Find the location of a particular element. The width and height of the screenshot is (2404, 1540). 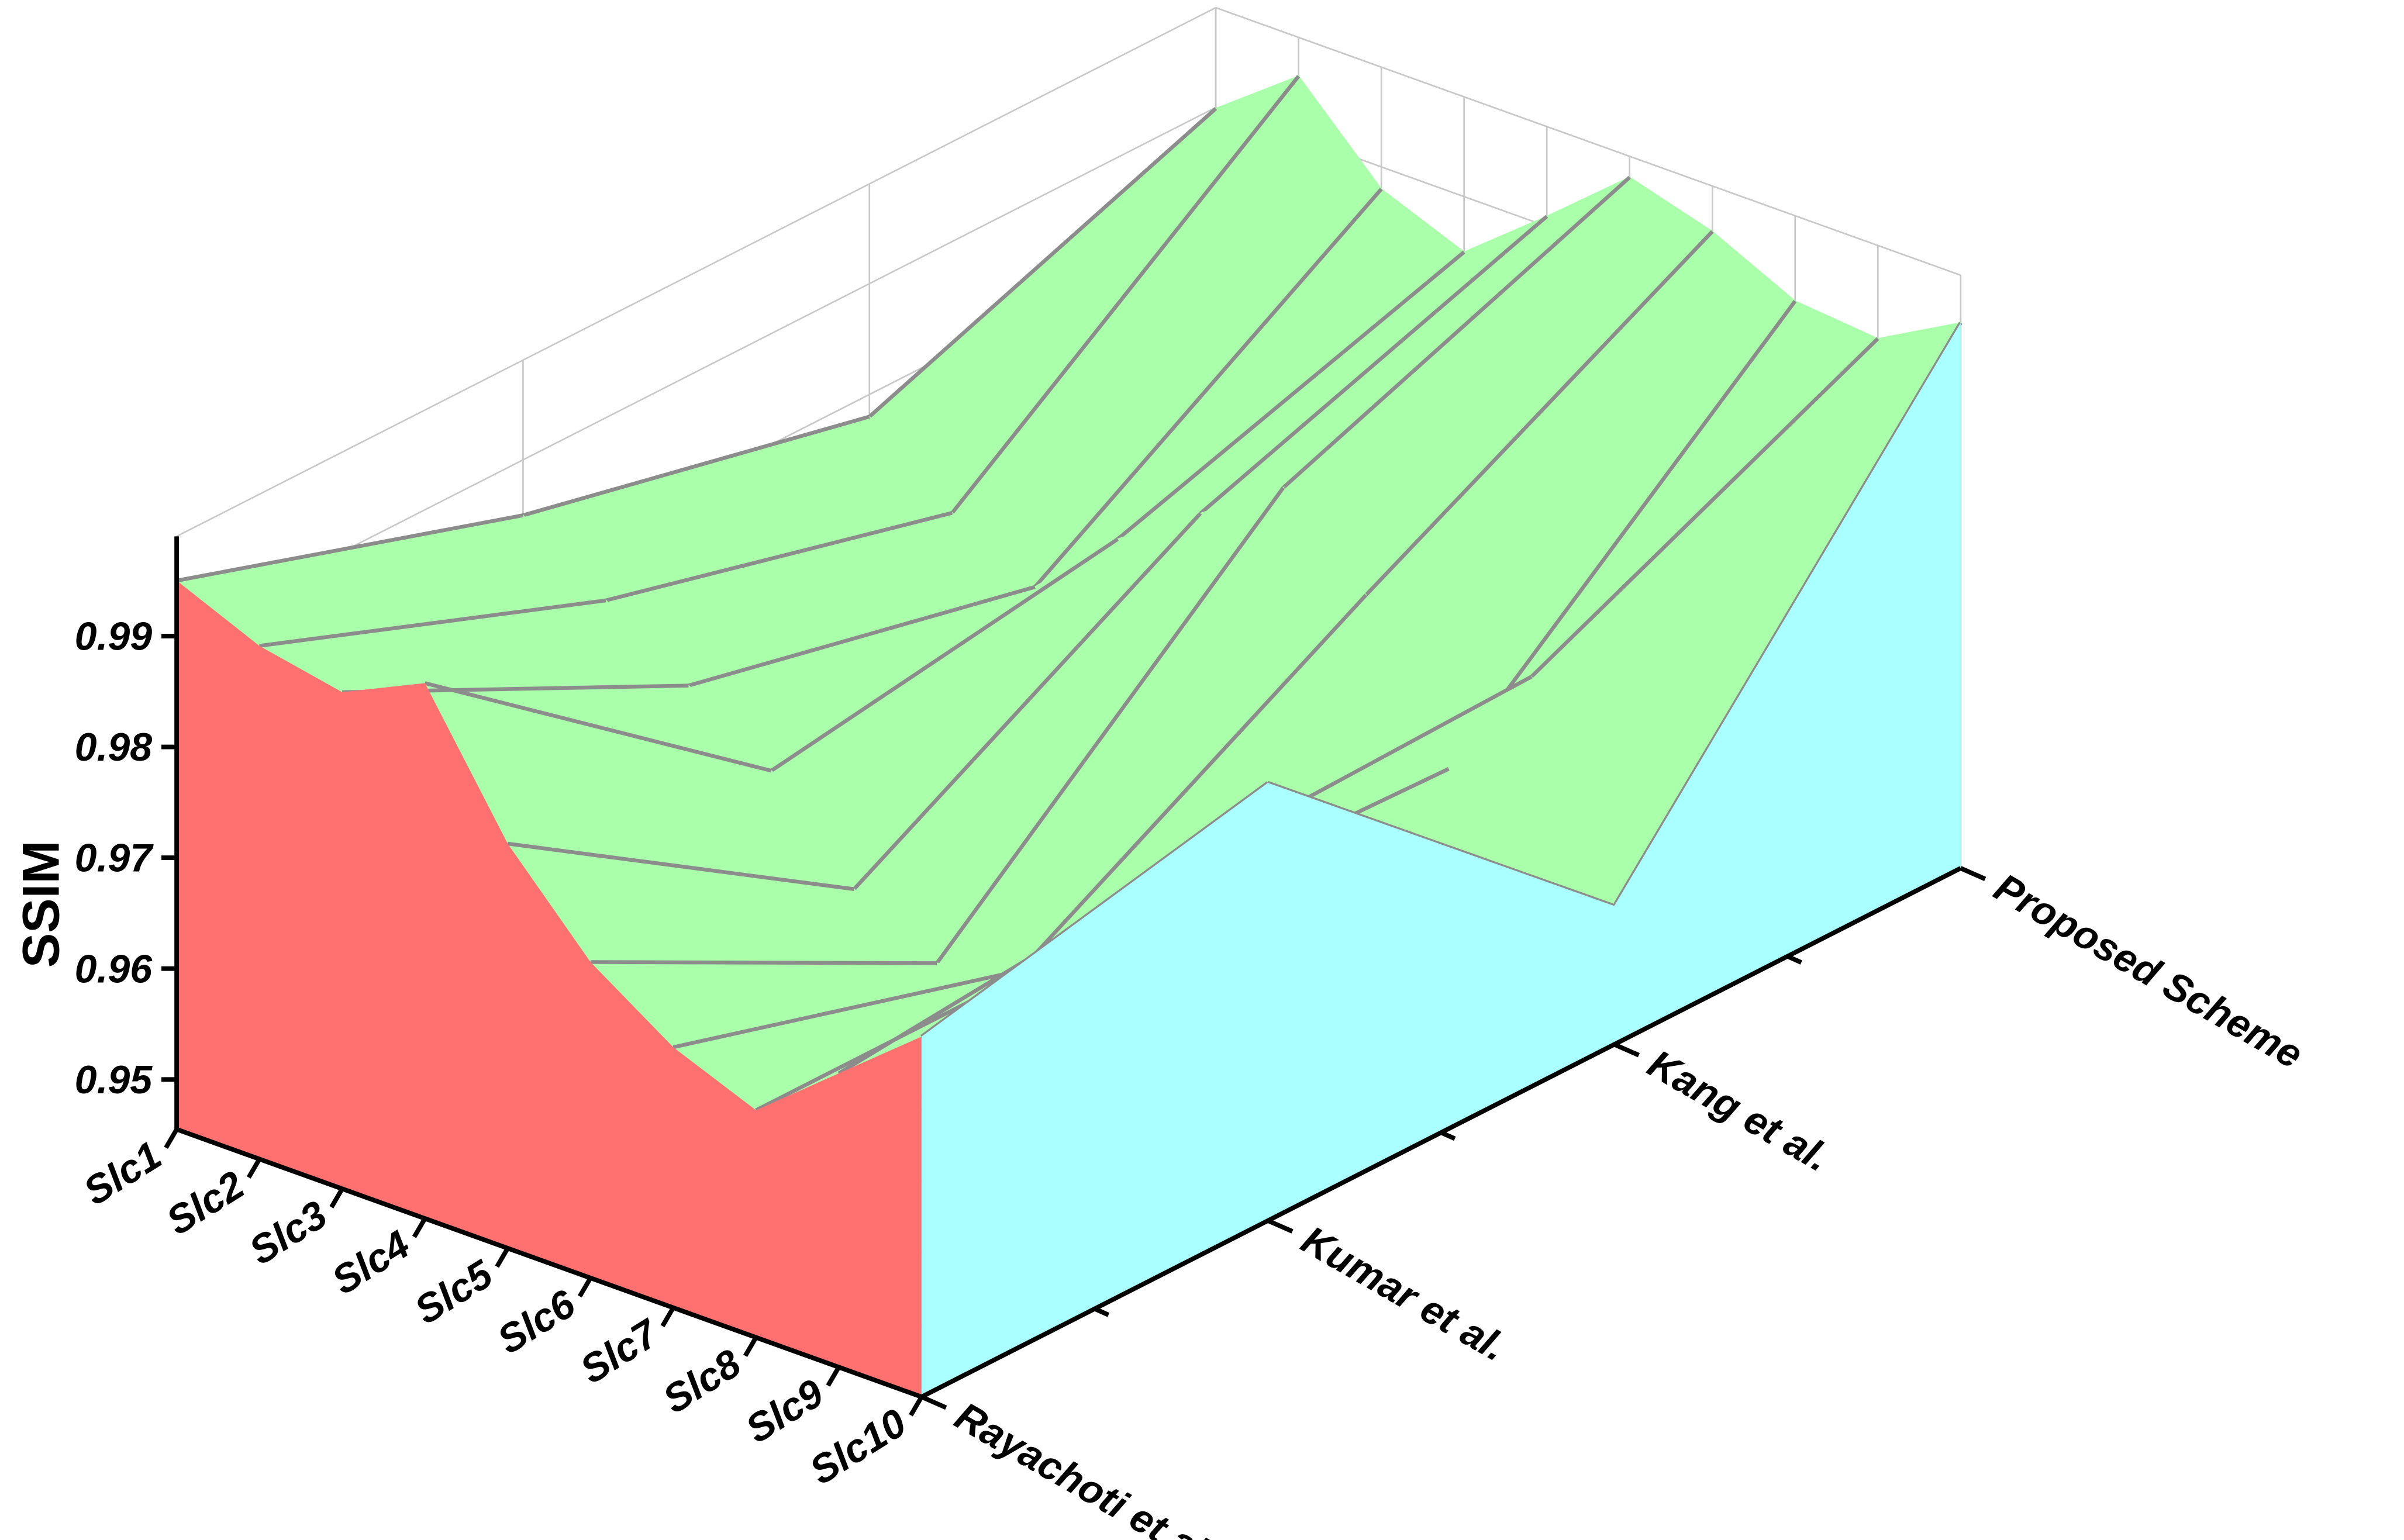

z-tick-label: 0.96 is located at coordinates (114, 969).